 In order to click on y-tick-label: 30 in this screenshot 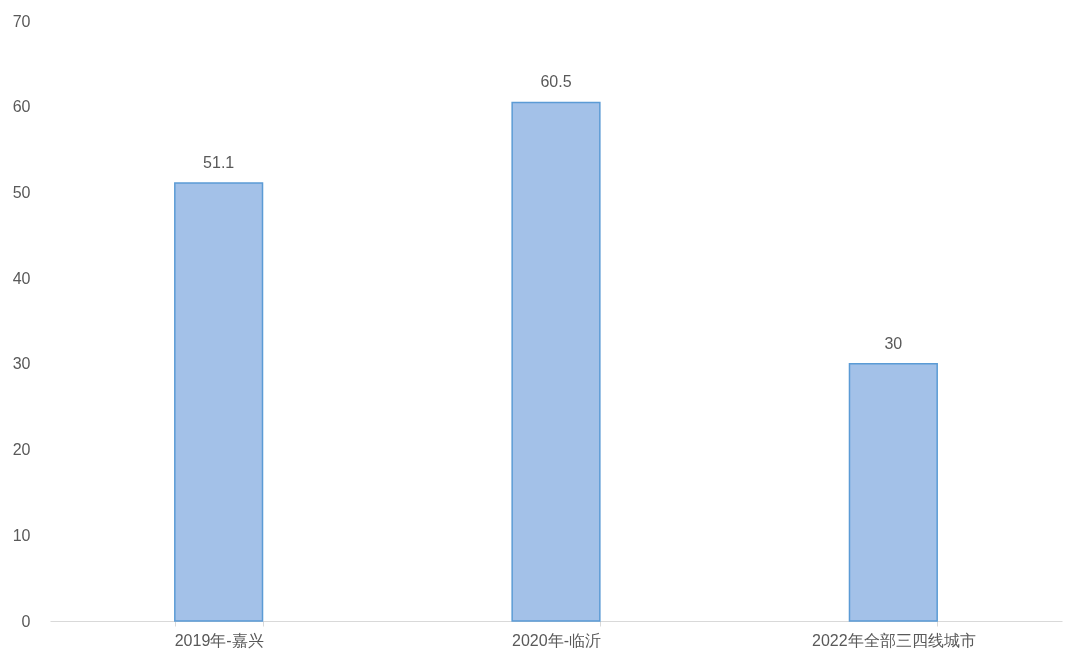, I will do `click(21, 364)`.